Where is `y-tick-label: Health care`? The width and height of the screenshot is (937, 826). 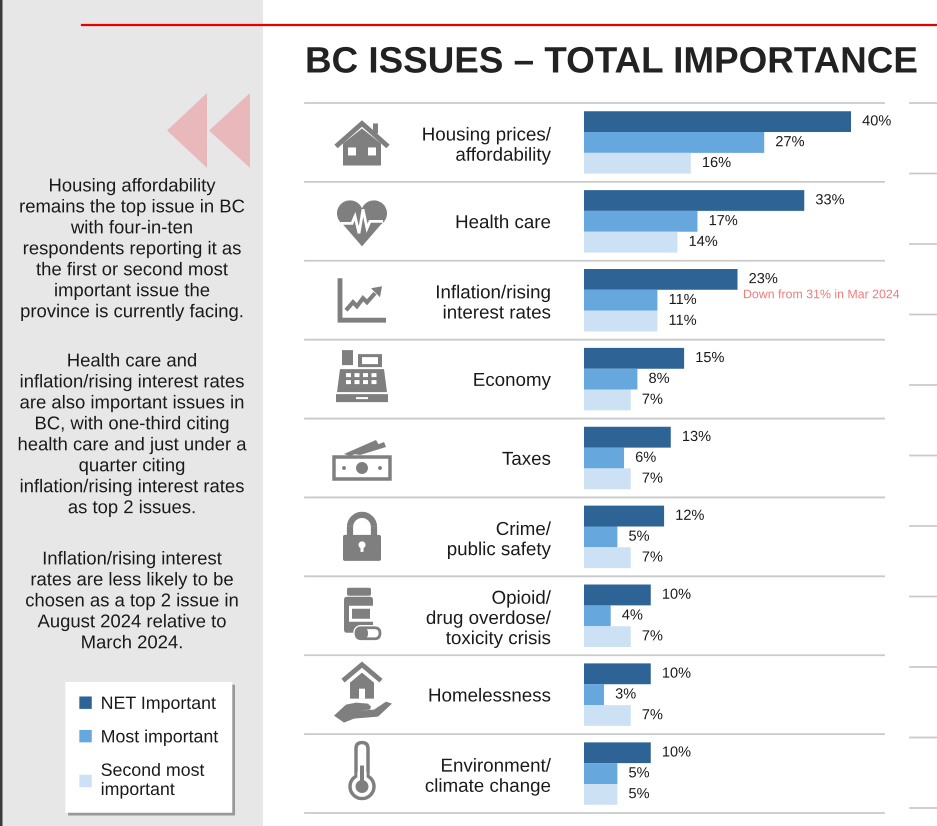 y-tick-label: Health care is located at coordinates (503, 221).